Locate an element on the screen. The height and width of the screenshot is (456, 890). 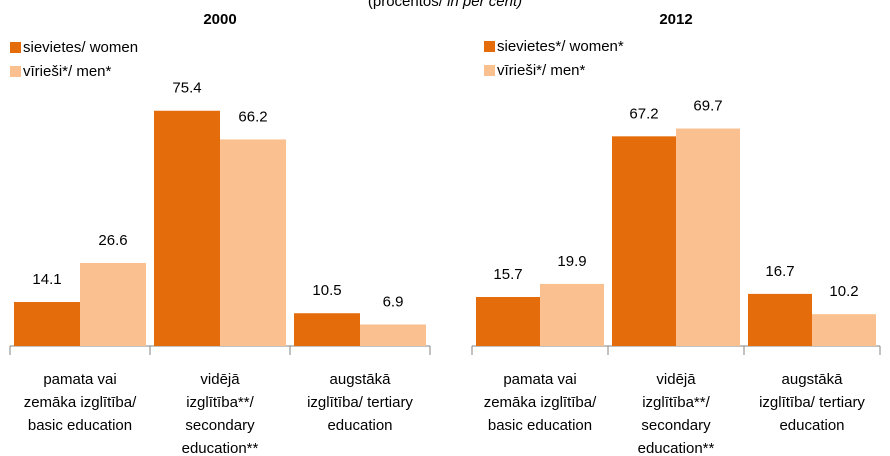
legend-label: sievietes/ women is located at coordinates (80, 47).